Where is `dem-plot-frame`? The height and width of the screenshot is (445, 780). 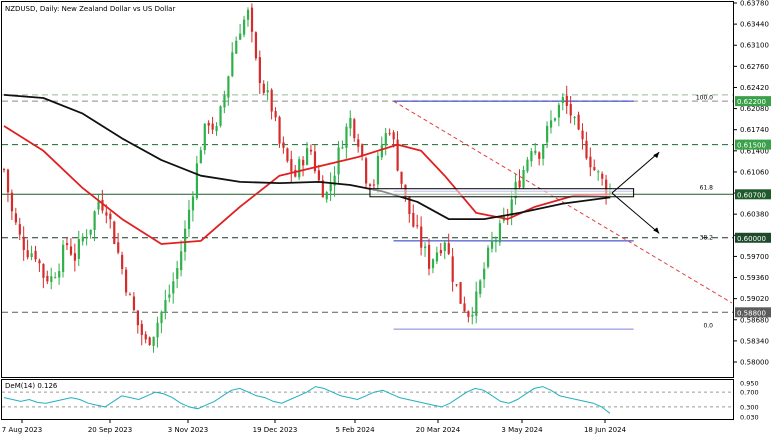 dem-plot-frame is located at coordinates (367, 399).